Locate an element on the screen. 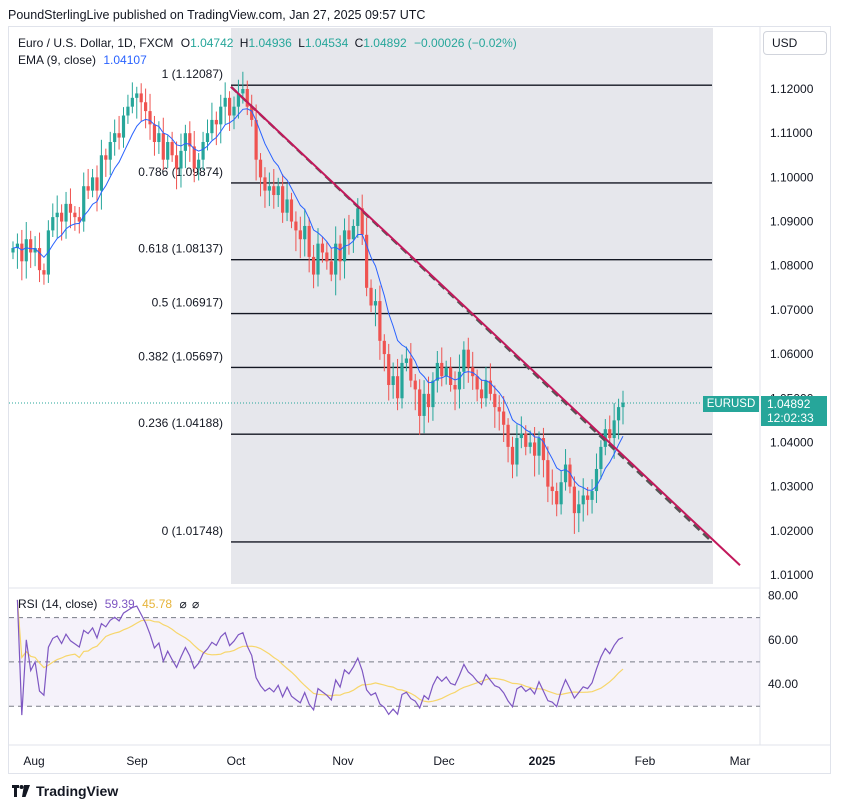  price-badge: 1.04892 12:02:33 is located at coordinates (794, 411).